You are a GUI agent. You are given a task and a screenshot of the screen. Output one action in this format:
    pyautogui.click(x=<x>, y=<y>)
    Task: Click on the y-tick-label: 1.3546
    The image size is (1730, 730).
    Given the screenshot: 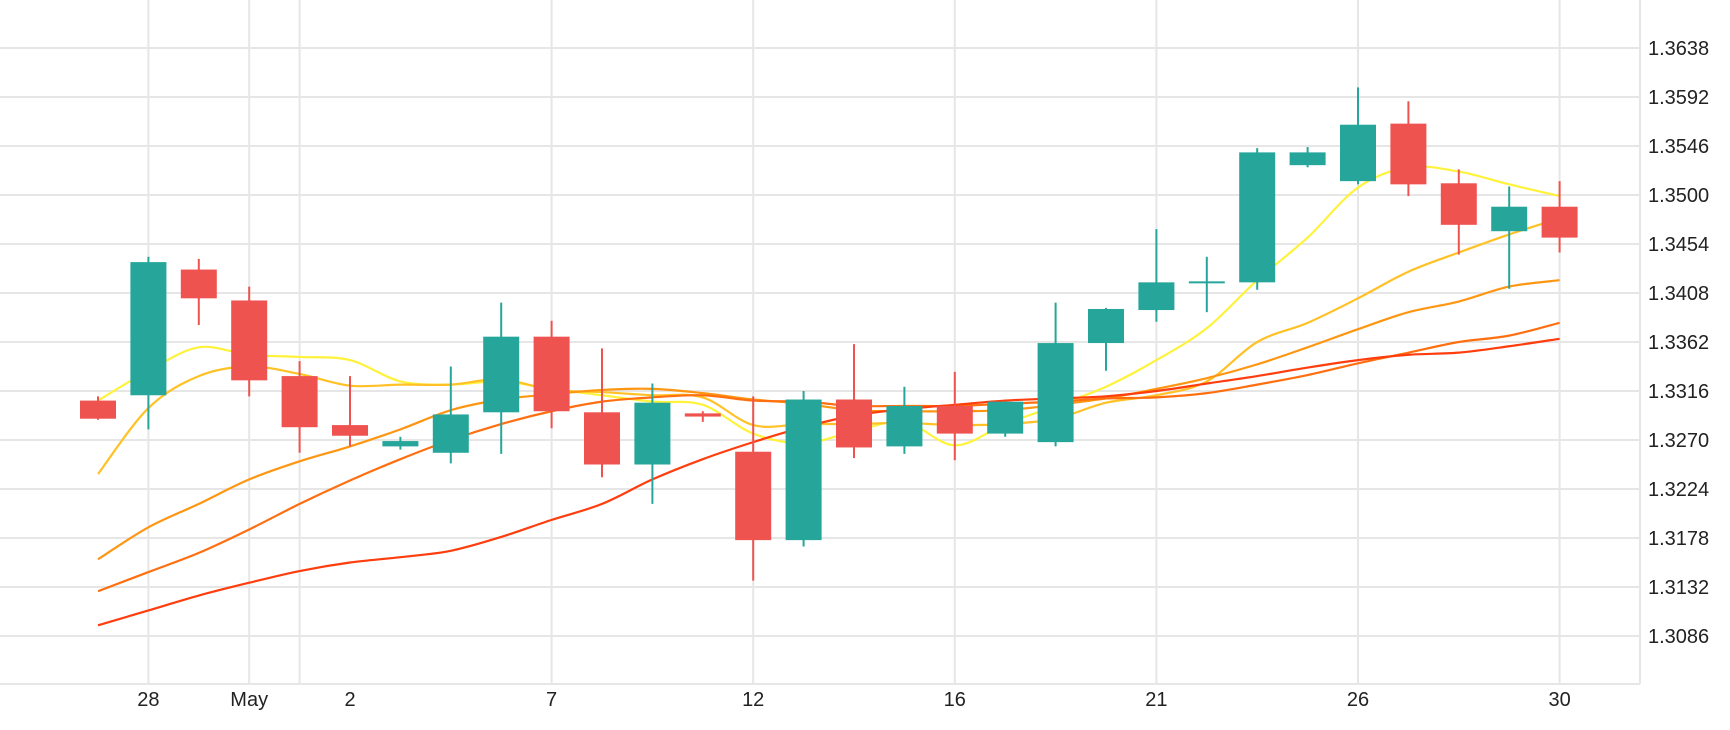 What is the action you would take?
    pyautogui.click(x=1678, y=147)
    